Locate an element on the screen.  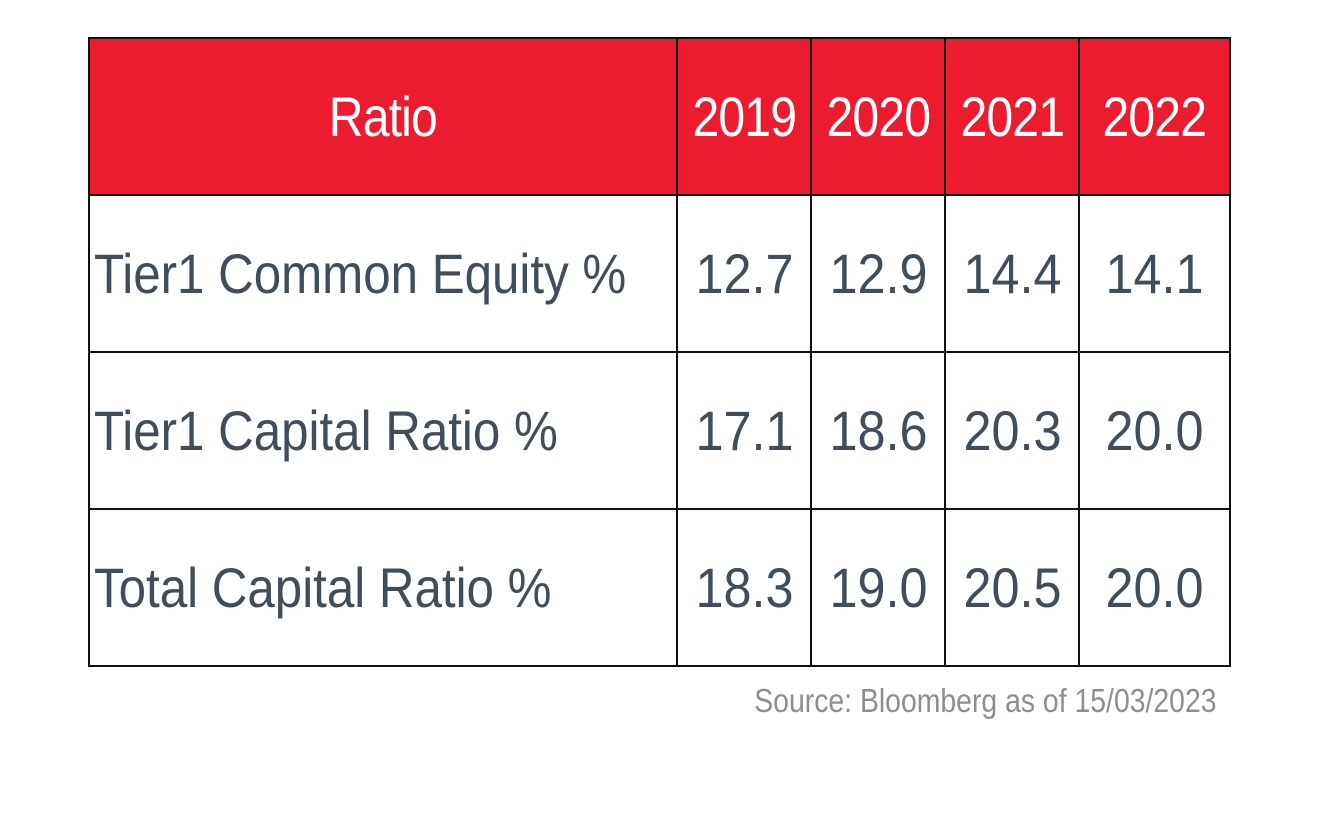
cell-value: 20.5 is located at coordinates (1012, 587).